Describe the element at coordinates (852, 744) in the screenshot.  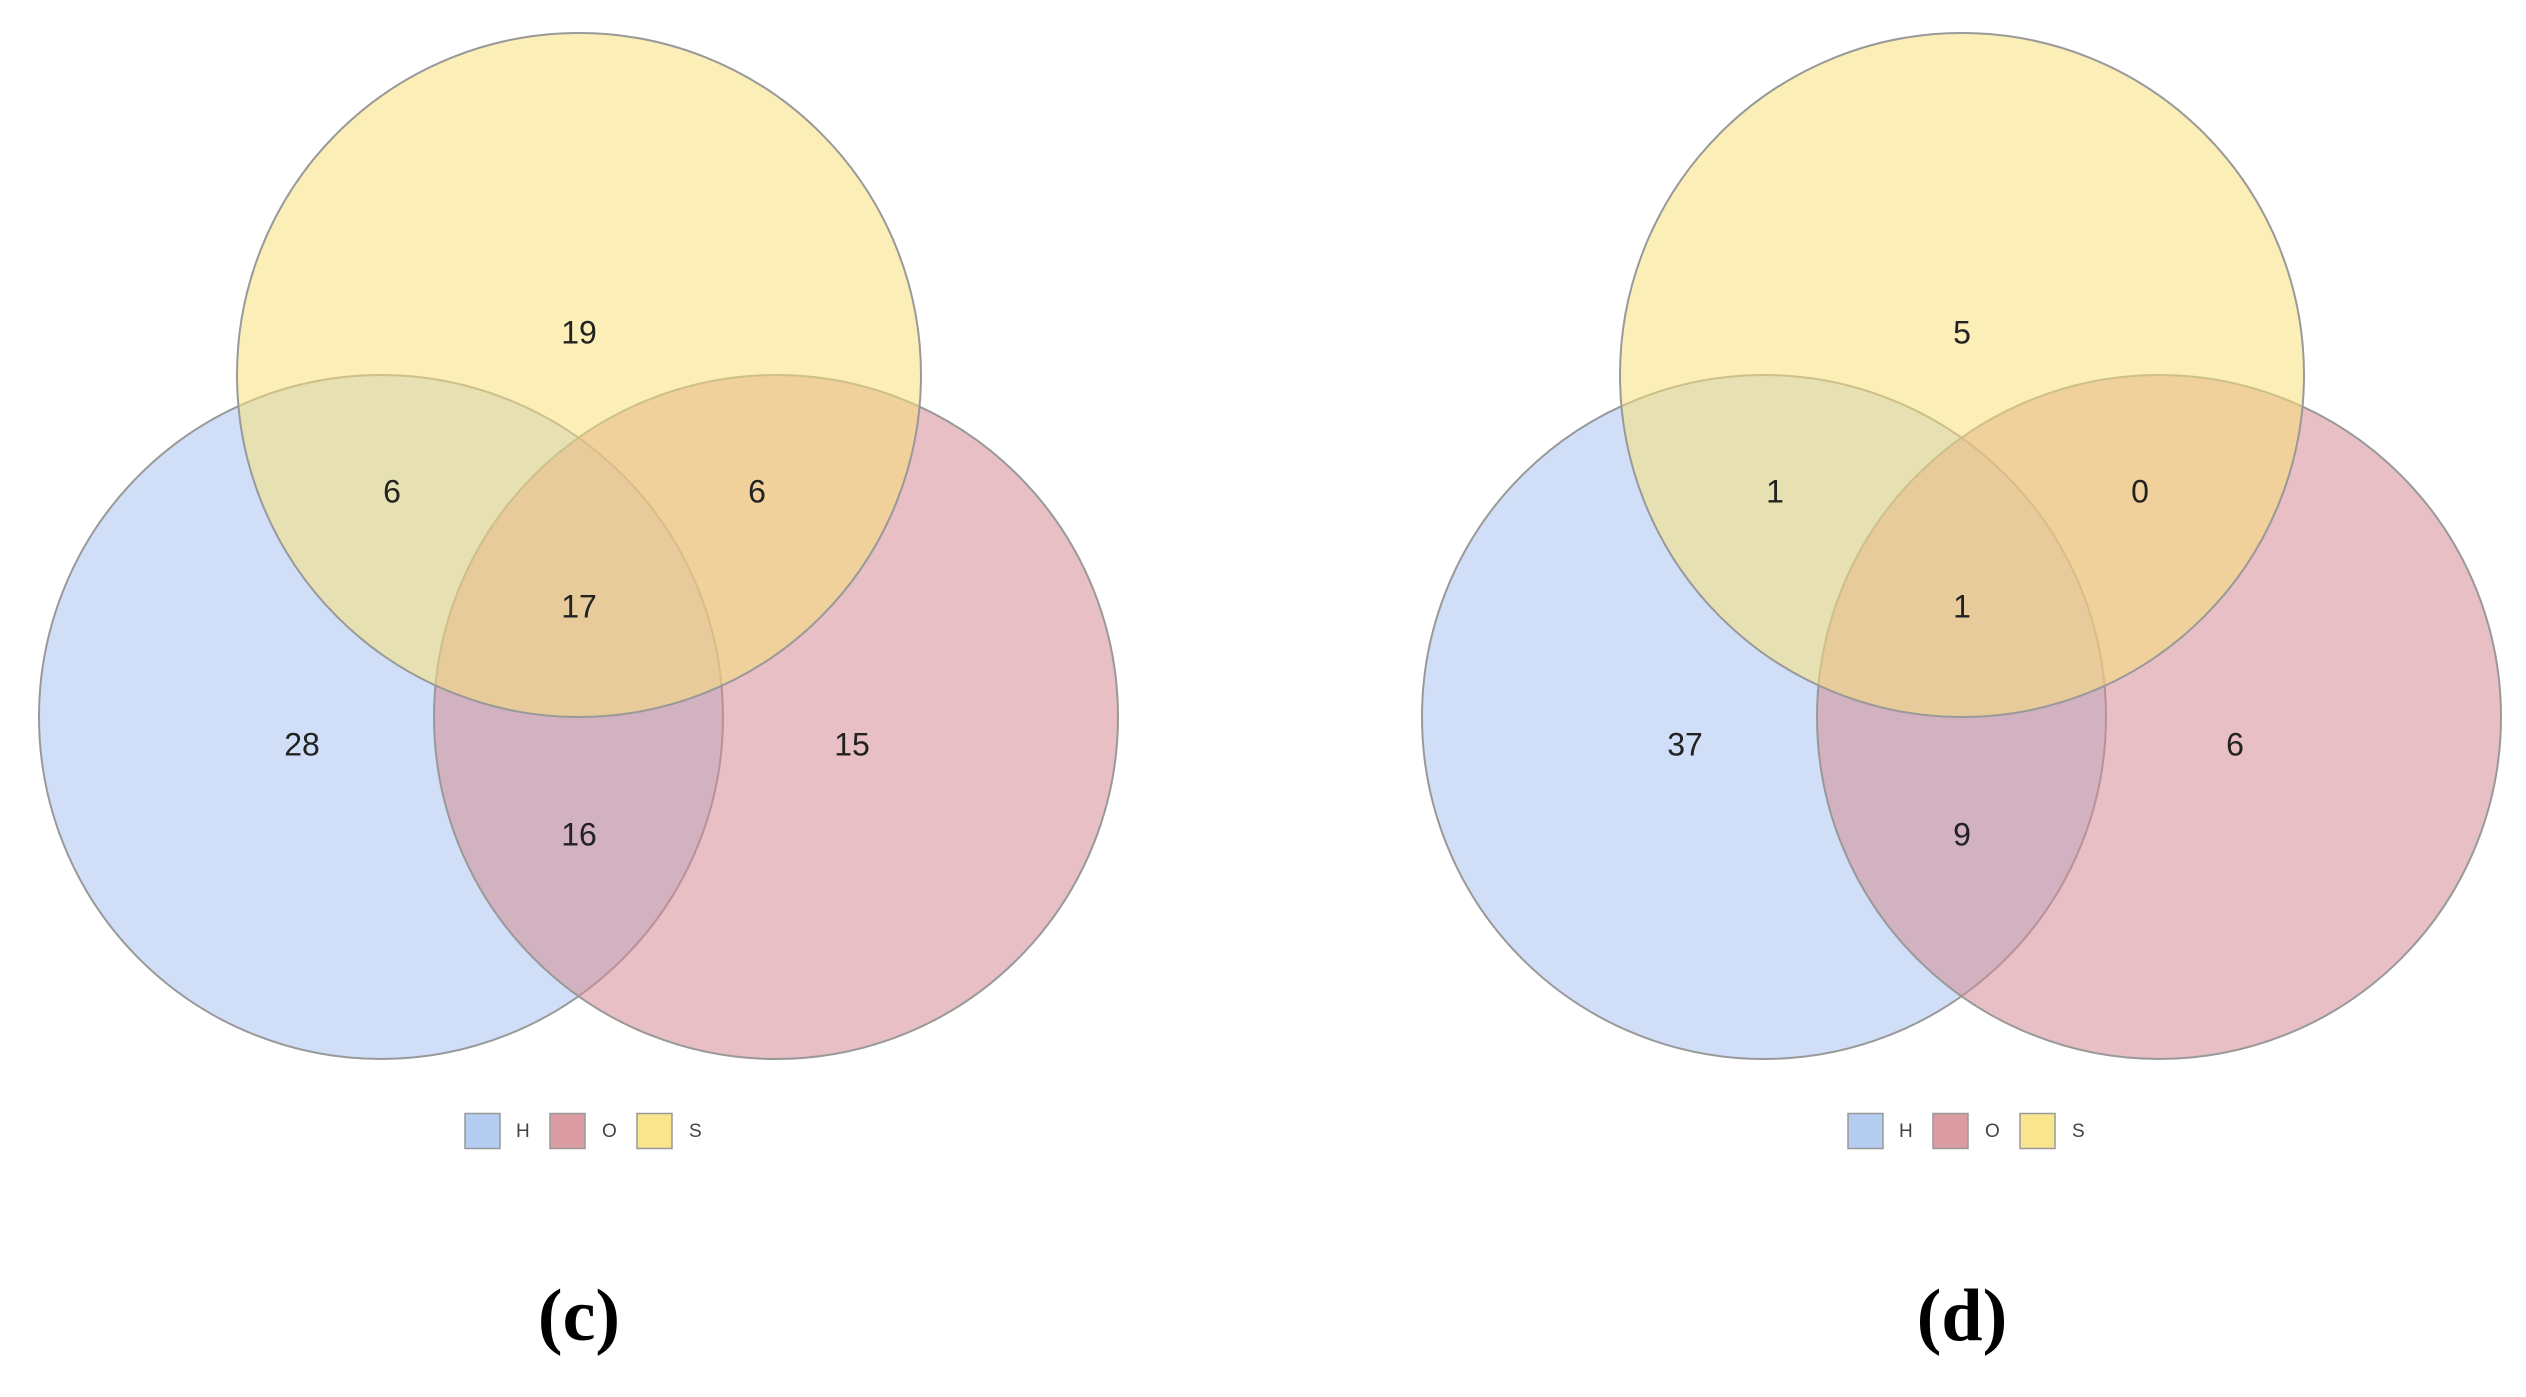
I see `region-count-o-only: 15` at that location.